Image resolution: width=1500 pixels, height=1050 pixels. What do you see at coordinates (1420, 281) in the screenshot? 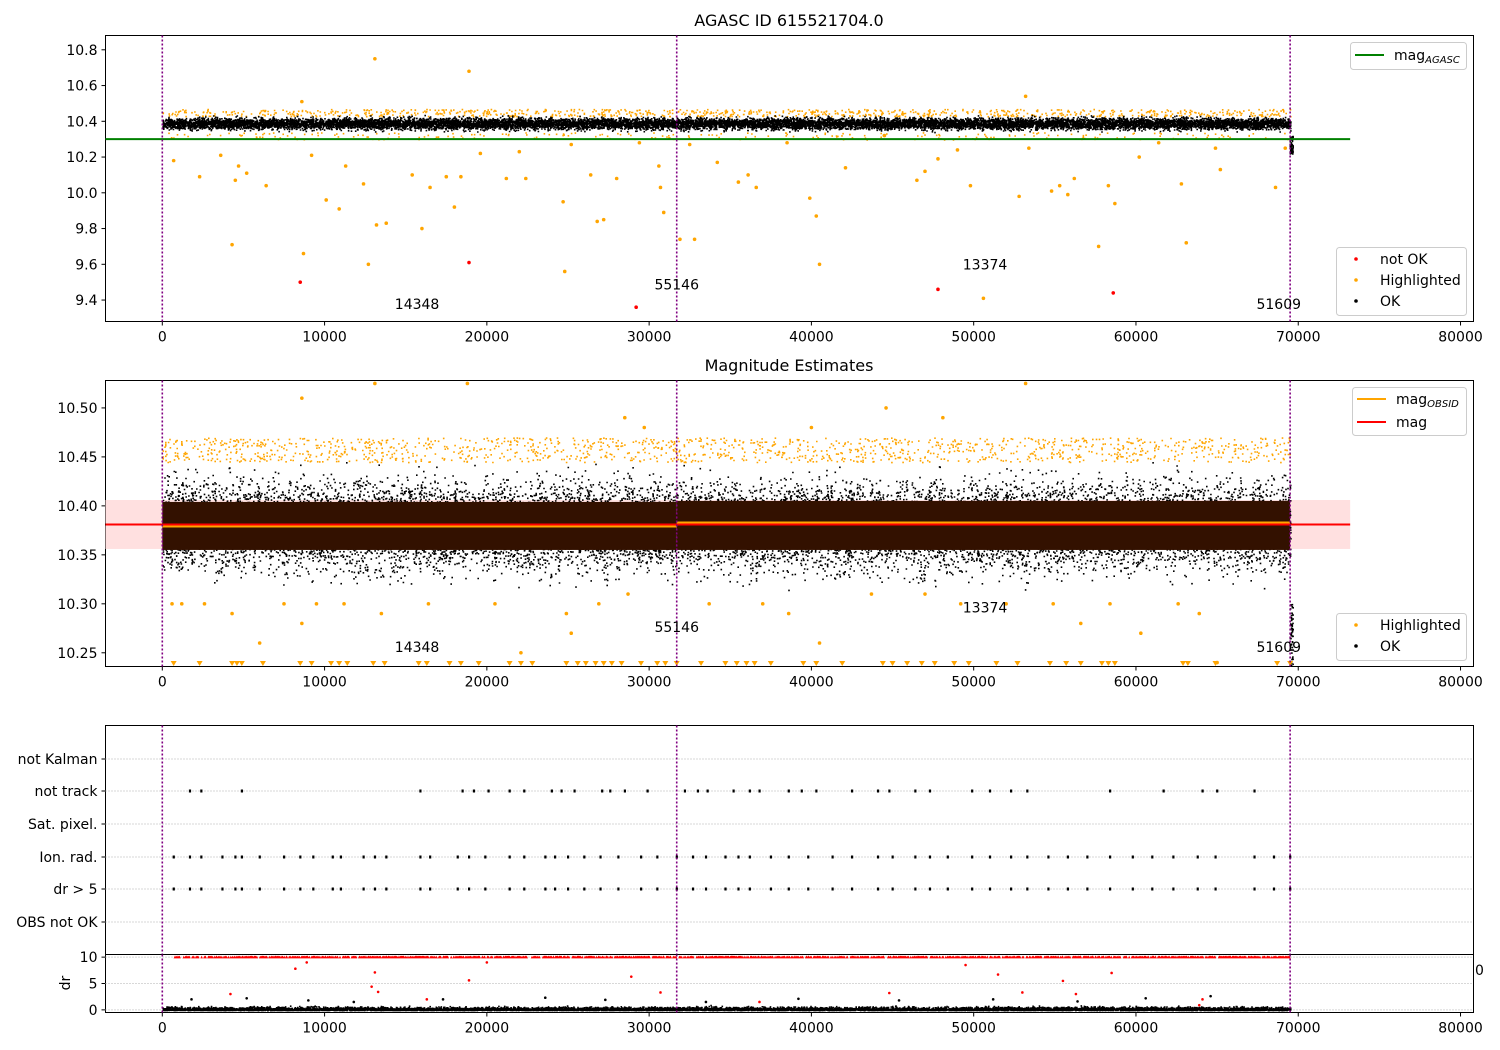
I see `legend-highlighted-label: Highlighted` at bounding box center [1420, 281].